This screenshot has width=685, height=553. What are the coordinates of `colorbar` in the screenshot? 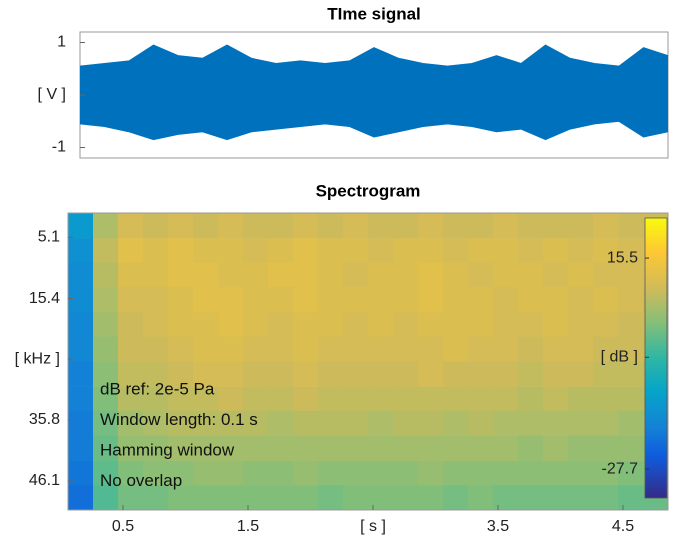 It's located at (656, 358).